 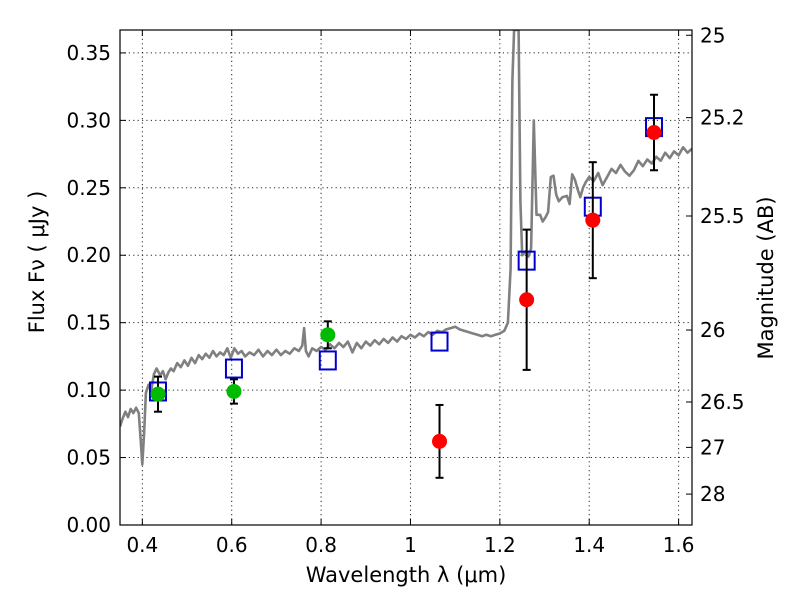 I want to click on y-tick-label: 0.00, so click(x=88, y=525).